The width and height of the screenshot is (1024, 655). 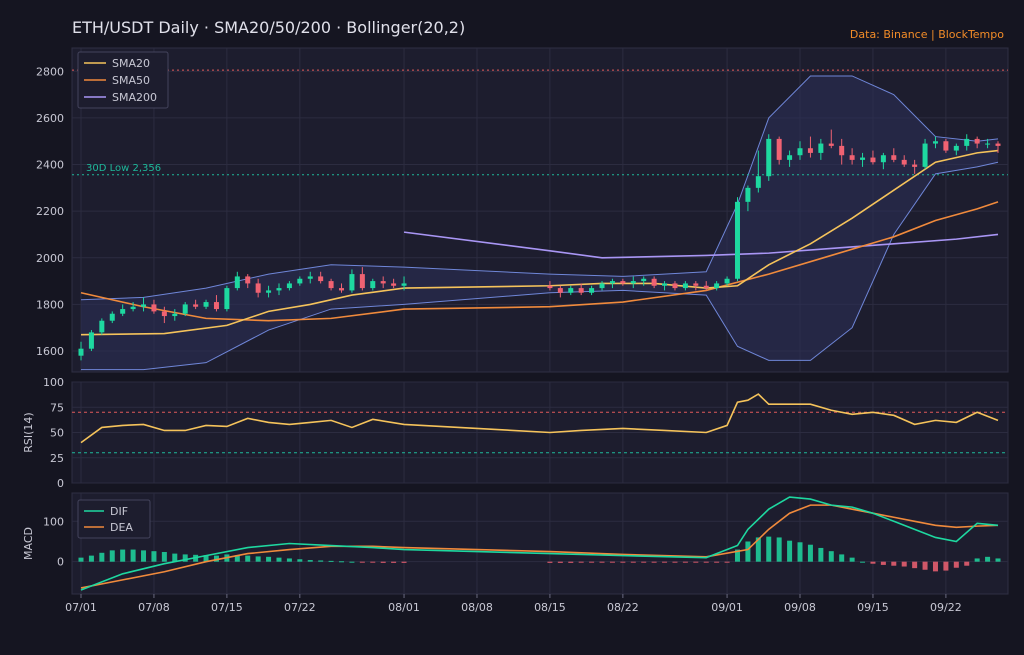 I want to click on y-tick-label: 2800, so click(x=50, y=71).